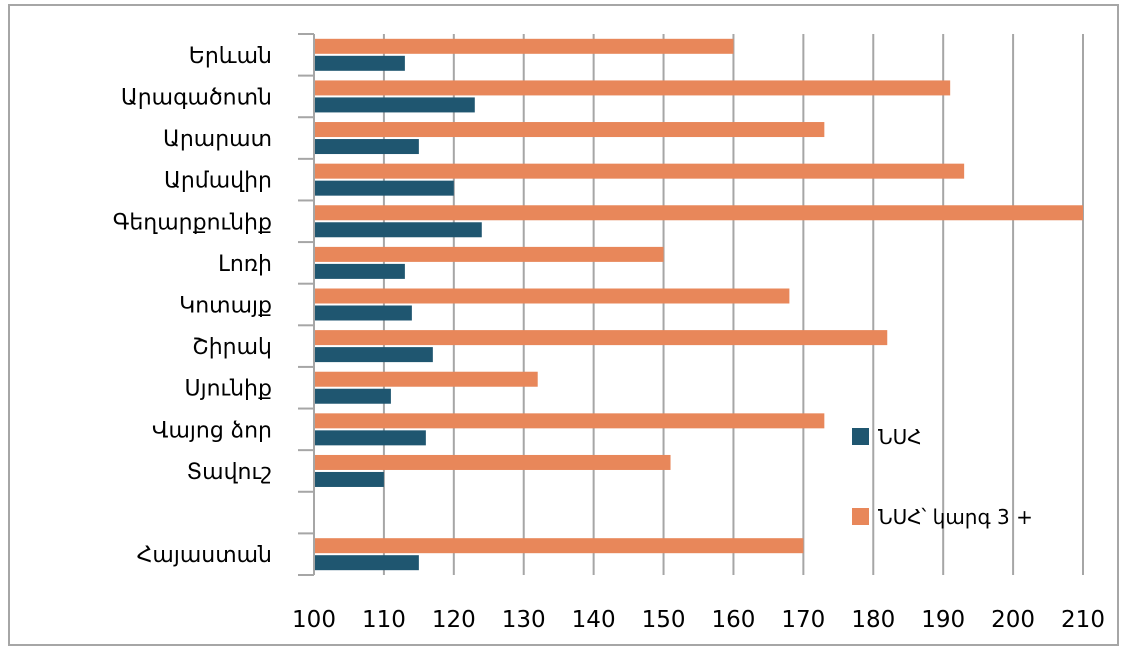  Describe the element at coordinates (230, 56) in the screenshot. I see `category-label: Երևան` at that location.